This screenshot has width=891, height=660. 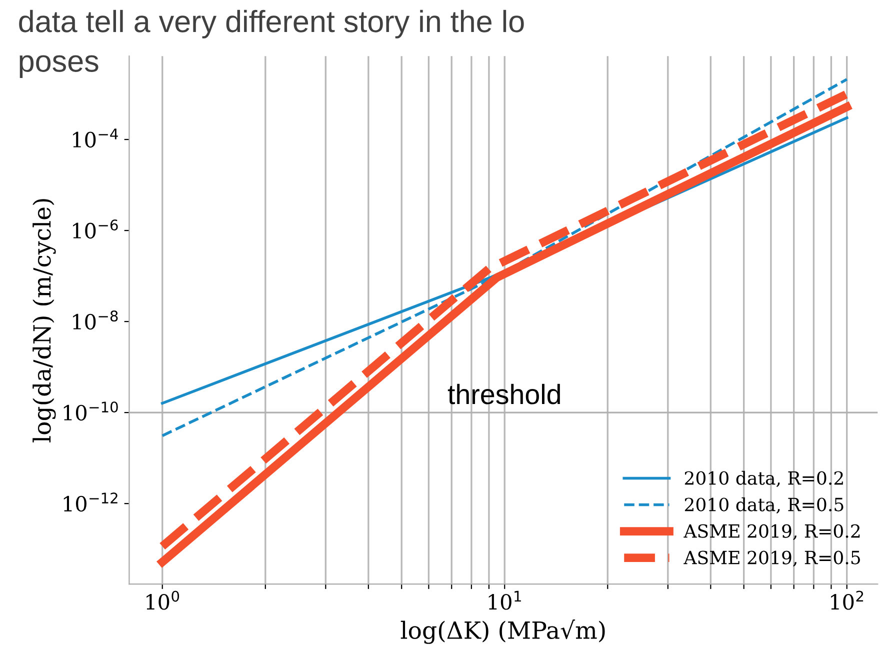 I want to click on text: poses, so click(x=59, y=66).